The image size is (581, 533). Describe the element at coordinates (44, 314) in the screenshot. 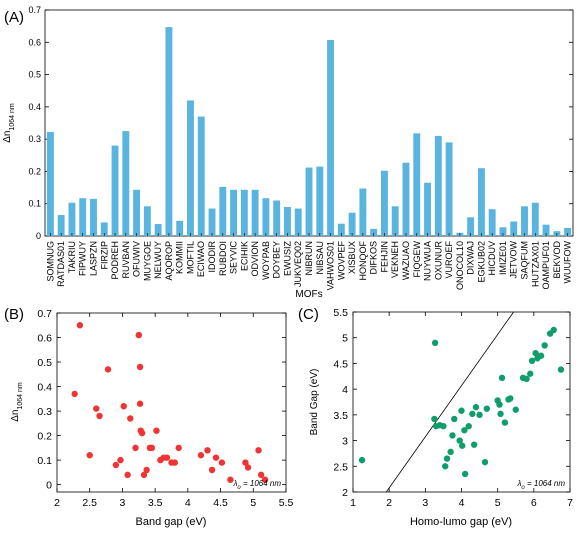

I see `panel-b-ytick-label: 0.7` at that location.